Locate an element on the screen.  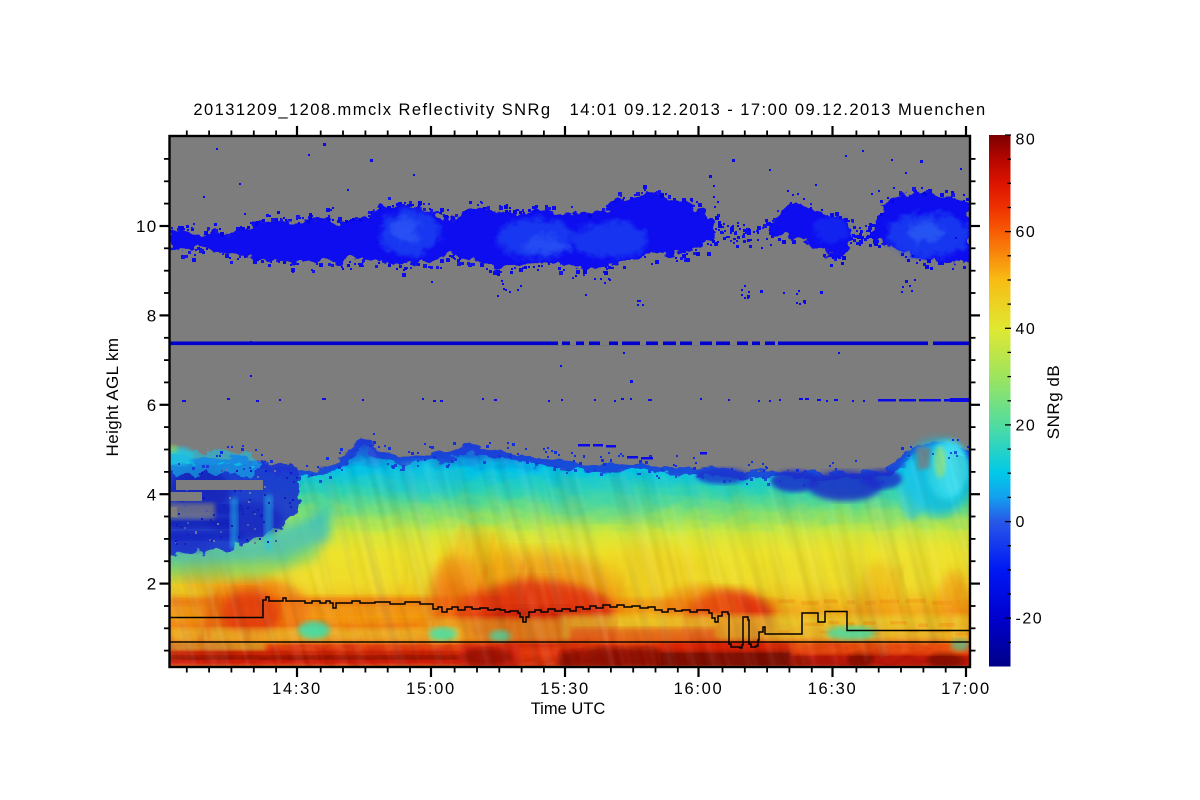
svg-text: 15:00 is located at coordinates (431, 689).